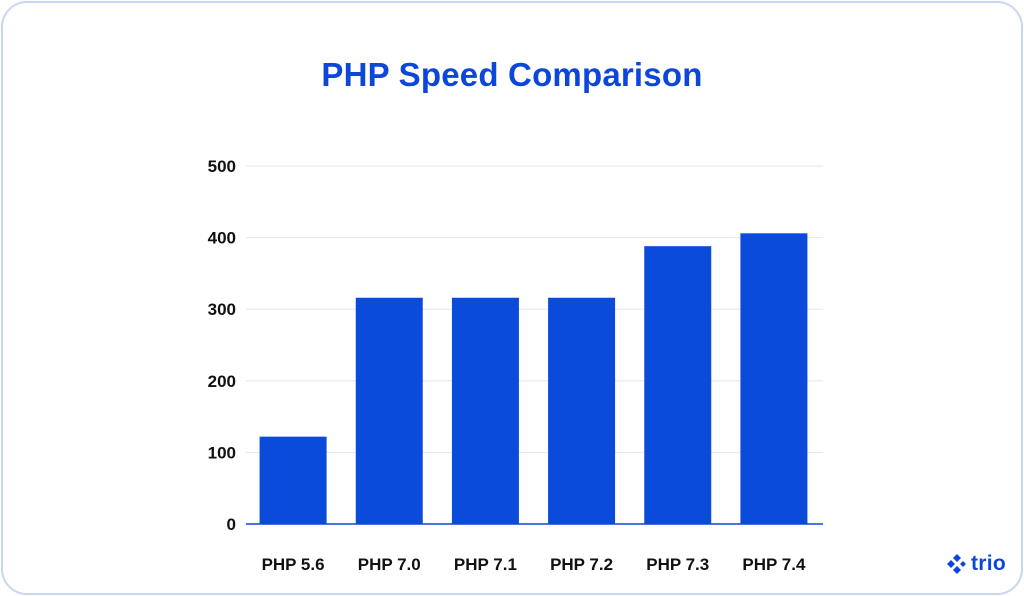 The image size is (1024, 596). Describe the element at coordinates (222, 345) in the screenshot. I see `y-axis-ticks: 0 100 200 300 400 500` at that location.